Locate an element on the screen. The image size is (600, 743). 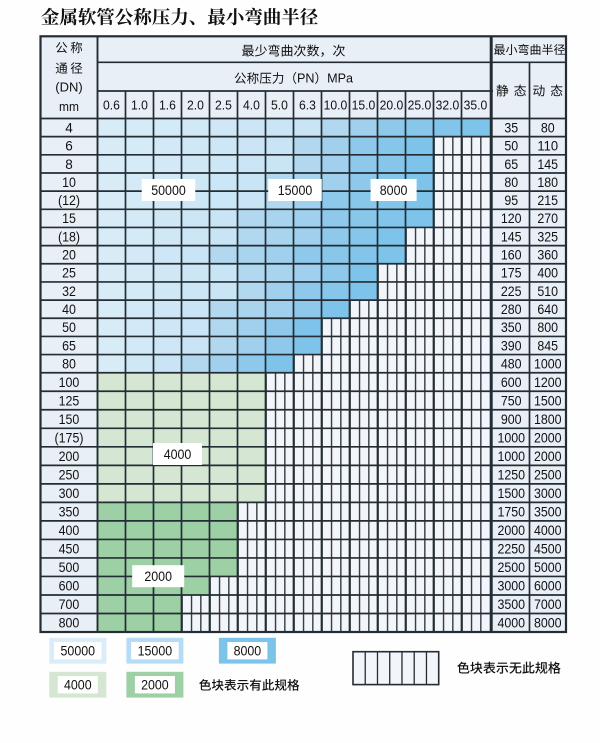
svg-text: mm is located at coordinates (69, 106).